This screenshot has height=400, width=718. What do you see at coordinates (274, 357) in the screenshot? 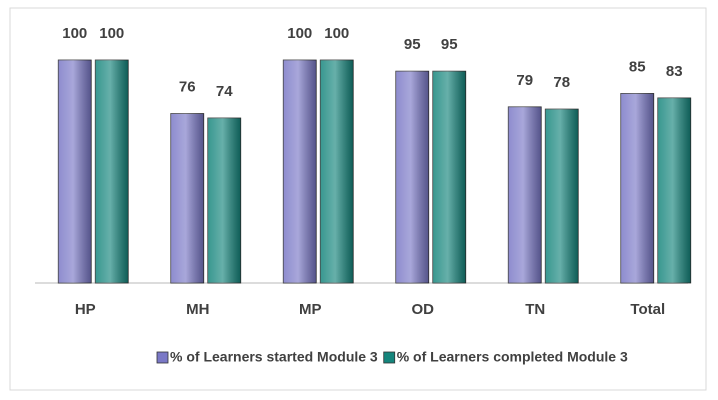
I see `legend-label: % of Learners started Module 3` at bounding box center [274, 357].